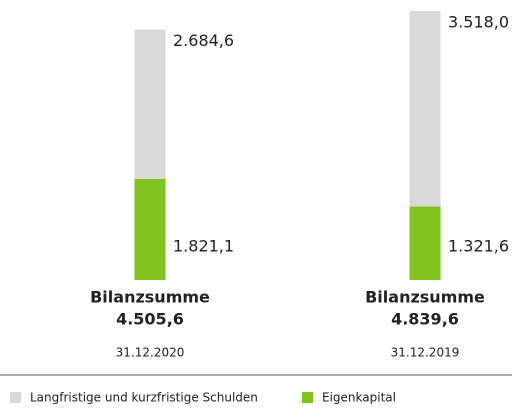  What do you see at coordinates (478, 246) in the screenshot?
I see `value-label: 1.321,6` at bounding box center [478, 246].